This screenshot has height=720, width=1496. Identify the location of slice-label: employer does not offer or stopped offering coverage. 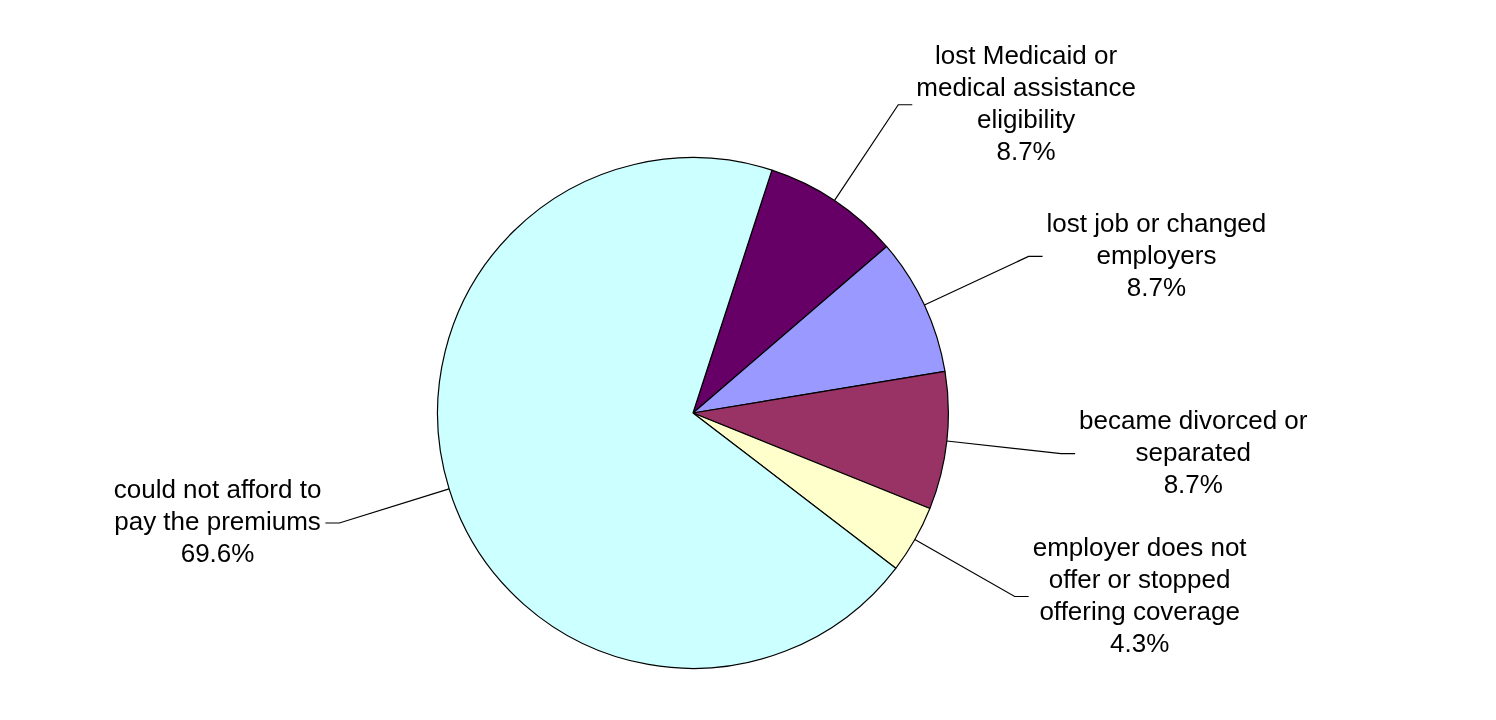
(1140, 578).